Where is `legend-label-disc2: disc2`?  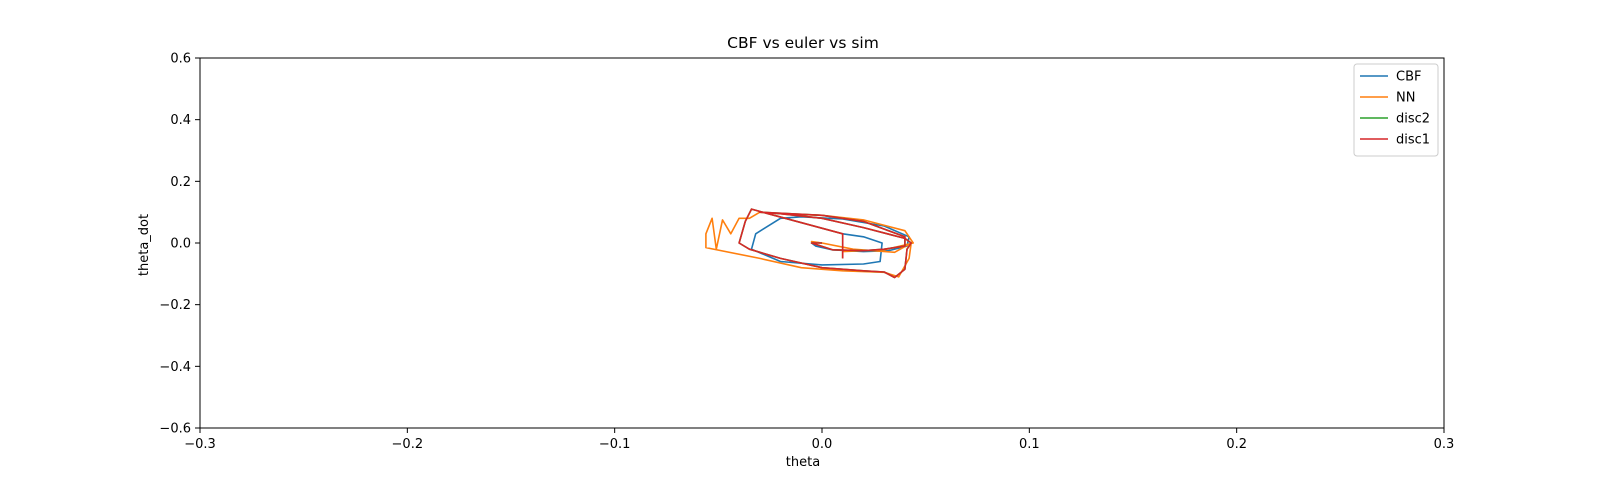 legend-label-disc2: disc2 is located at coordinates (1413, 119).